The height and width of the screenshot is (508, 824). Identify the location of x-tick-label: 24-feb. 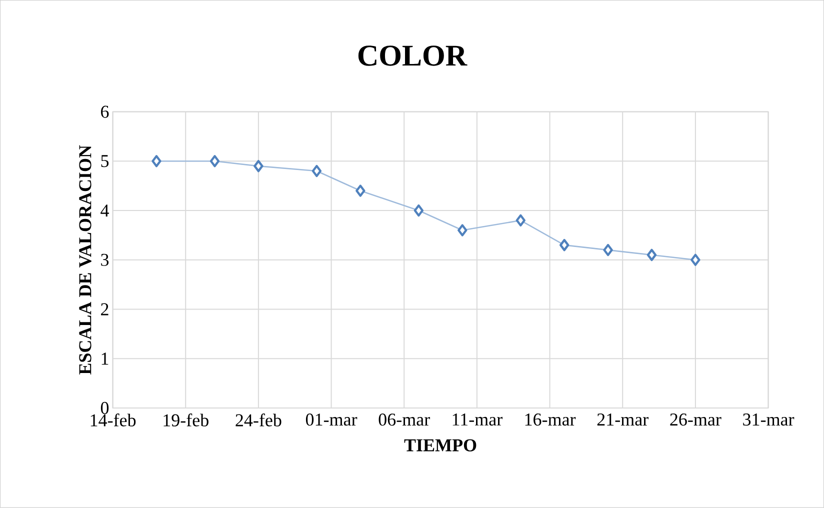
(259, 420).